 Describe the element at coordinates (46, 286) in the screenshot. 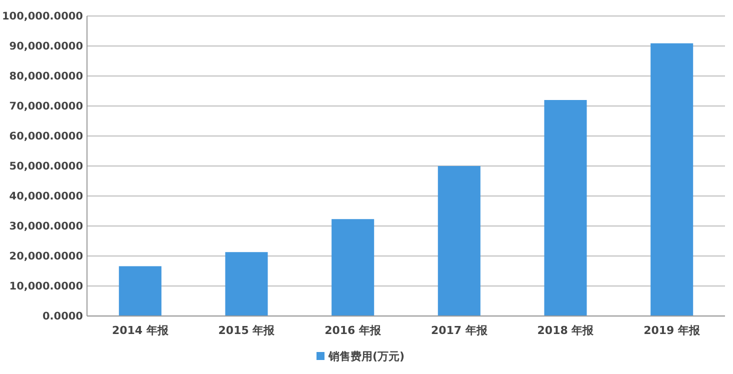

I see `y-tick-label: 10,000.0000` at that location.